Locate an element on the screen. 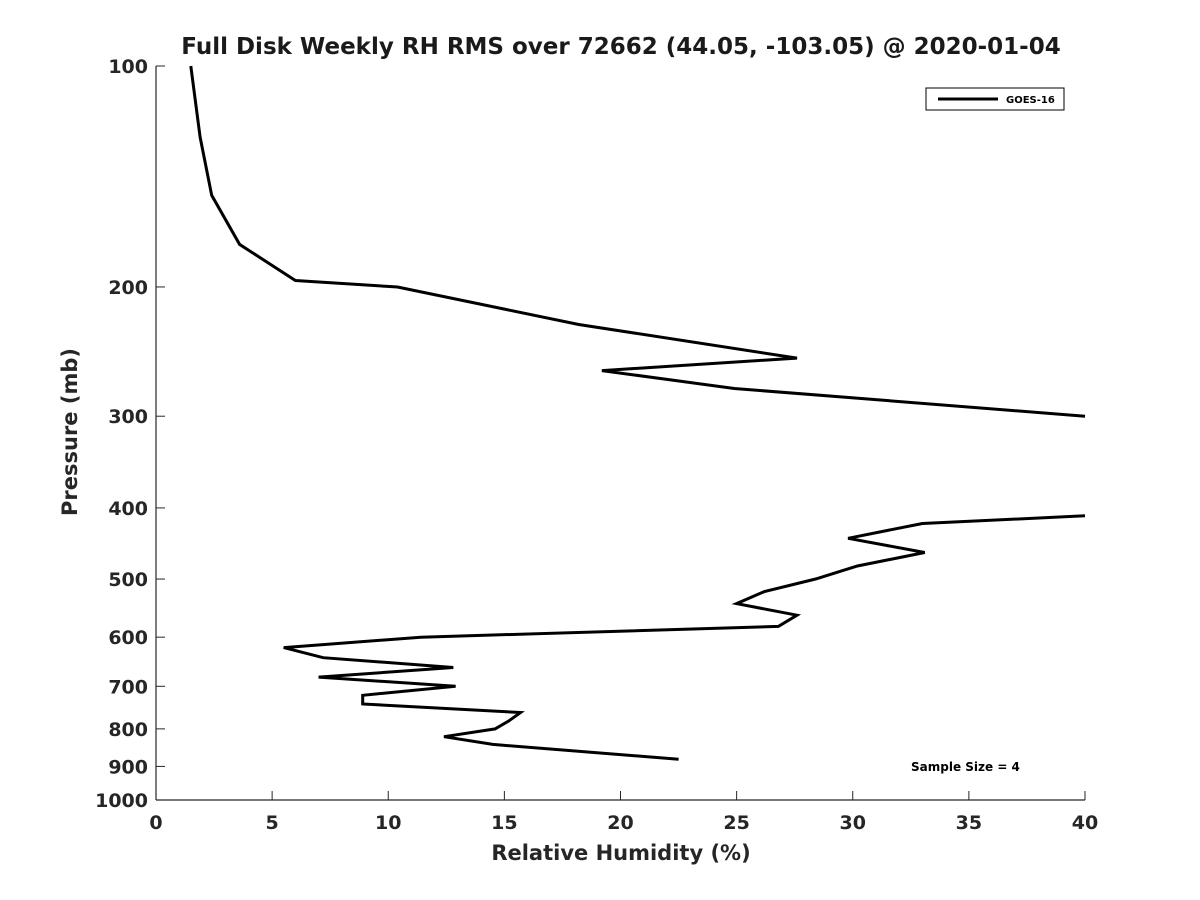 The height and width of the screenshot is (900, 1200). y-tick-label: 200 is located at coordinates (128, 288).